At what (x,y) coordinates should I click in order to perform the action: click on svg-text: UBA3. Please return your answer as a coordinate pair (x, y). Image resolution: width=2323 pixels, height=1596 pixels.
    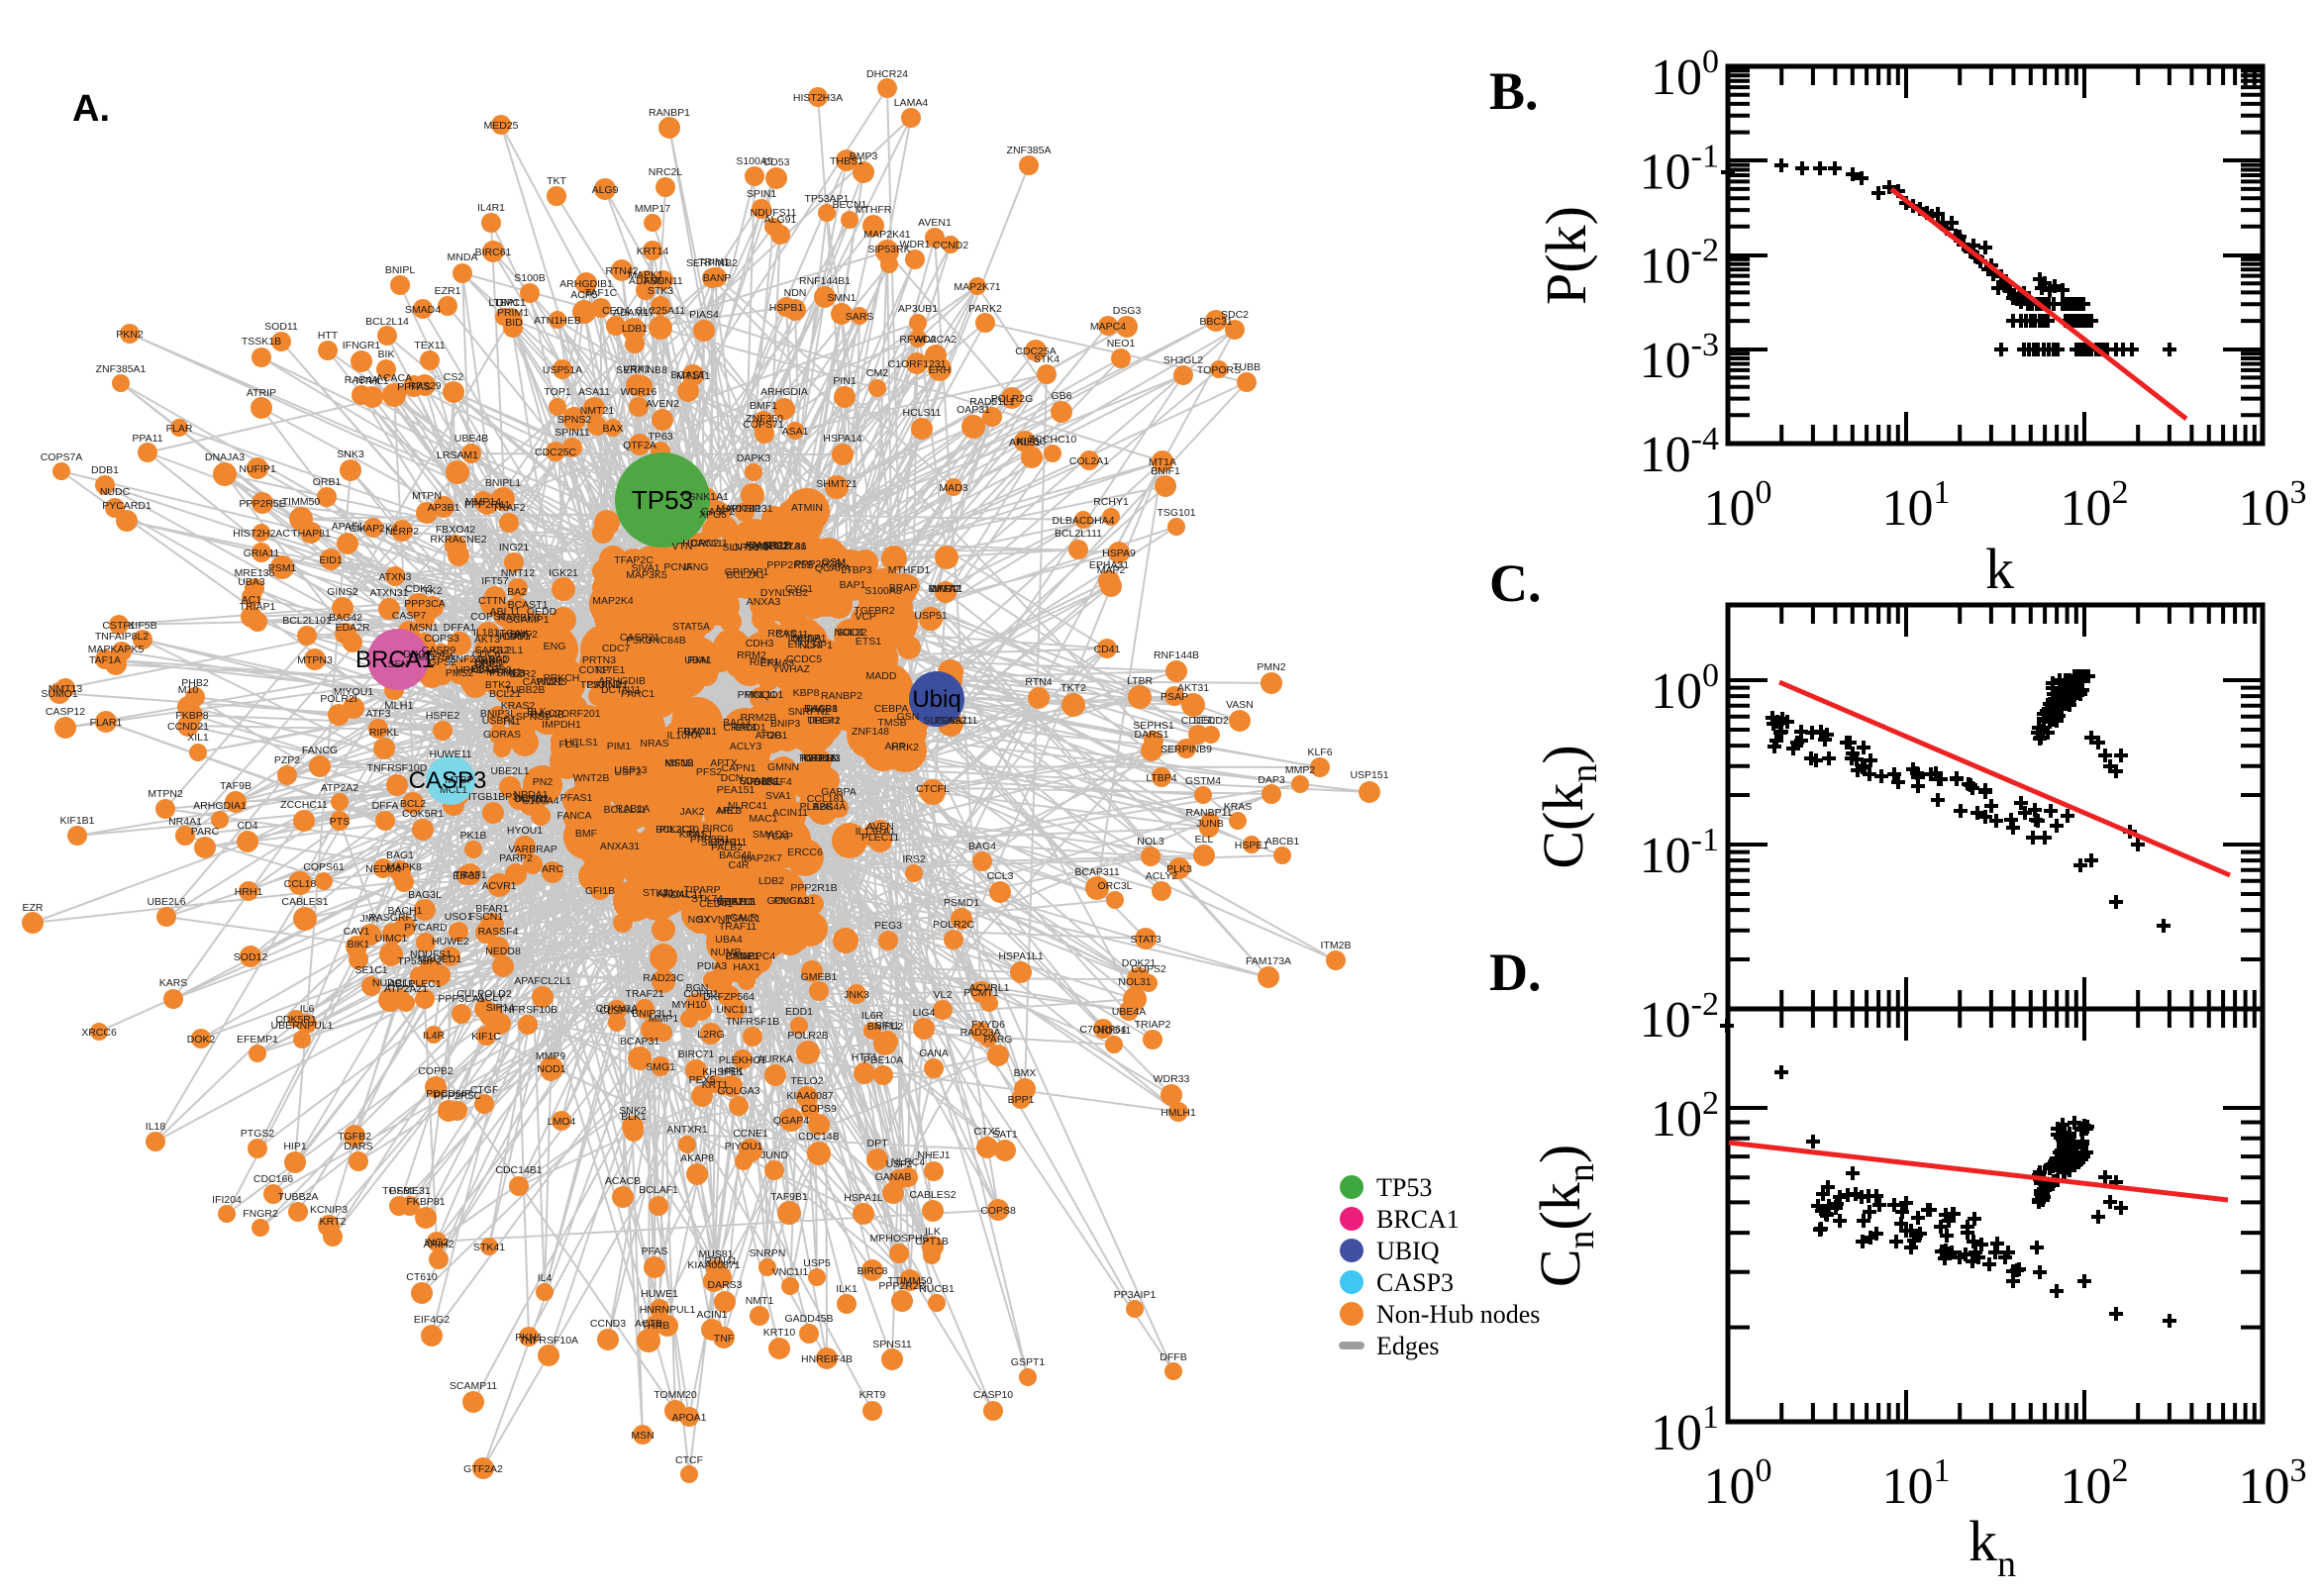
    Looking at the image, I should click on (252, 582).